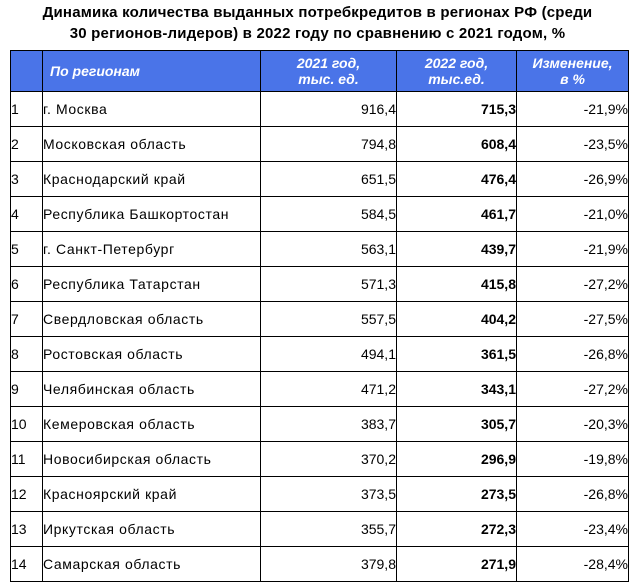  I want to click on table-row: 10 Кемеровская область 383,7 305,7 -20,3%, so click(319, 424).